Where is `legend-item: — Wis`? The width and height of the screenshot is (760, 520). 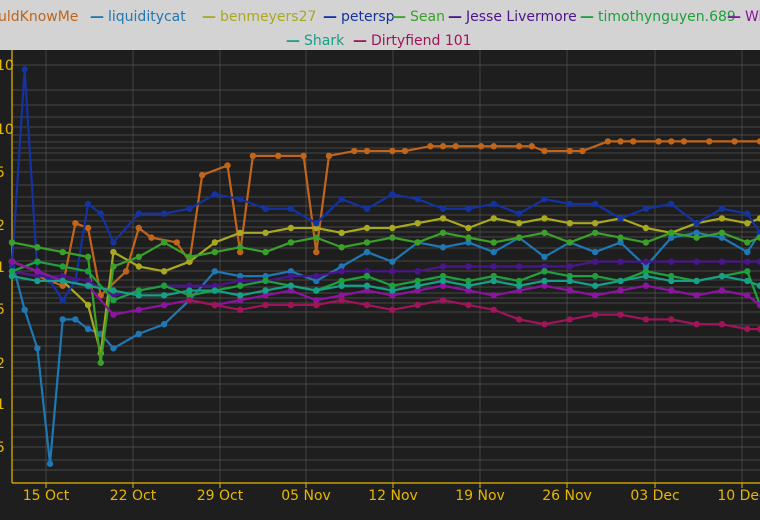
legend-item: — Wis is located at coordinates (743, 17).